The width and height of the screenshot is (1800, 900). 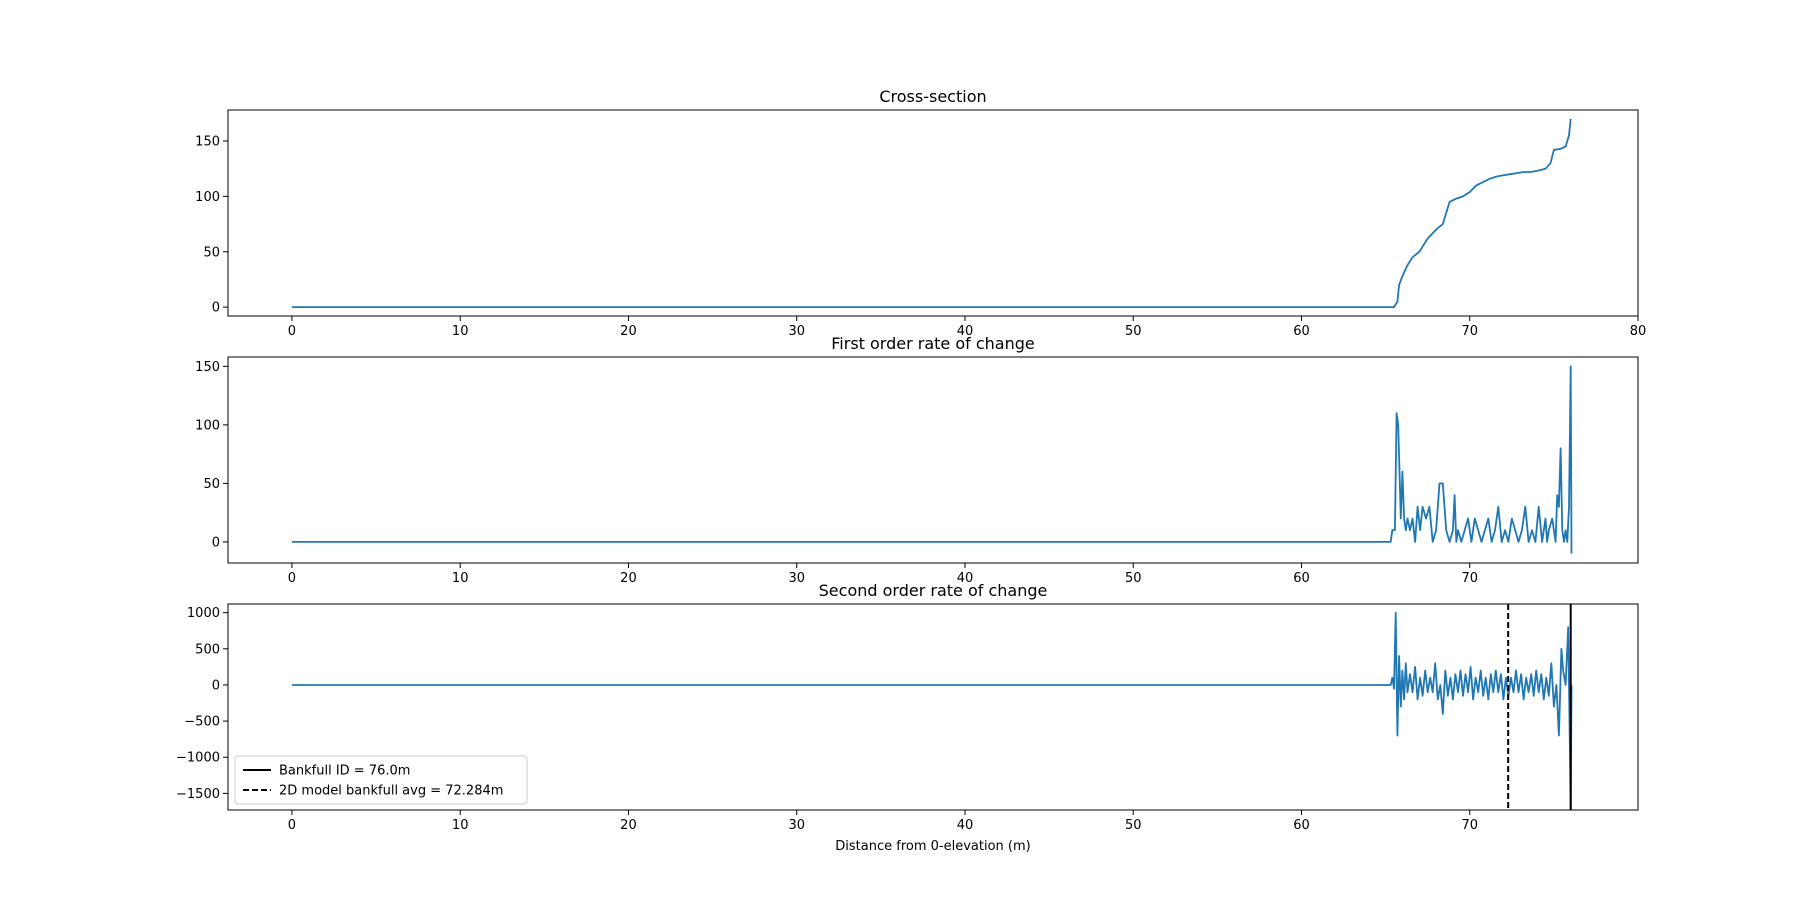 I want to click on y-tick-label: 500, so click(x=207, y=649).